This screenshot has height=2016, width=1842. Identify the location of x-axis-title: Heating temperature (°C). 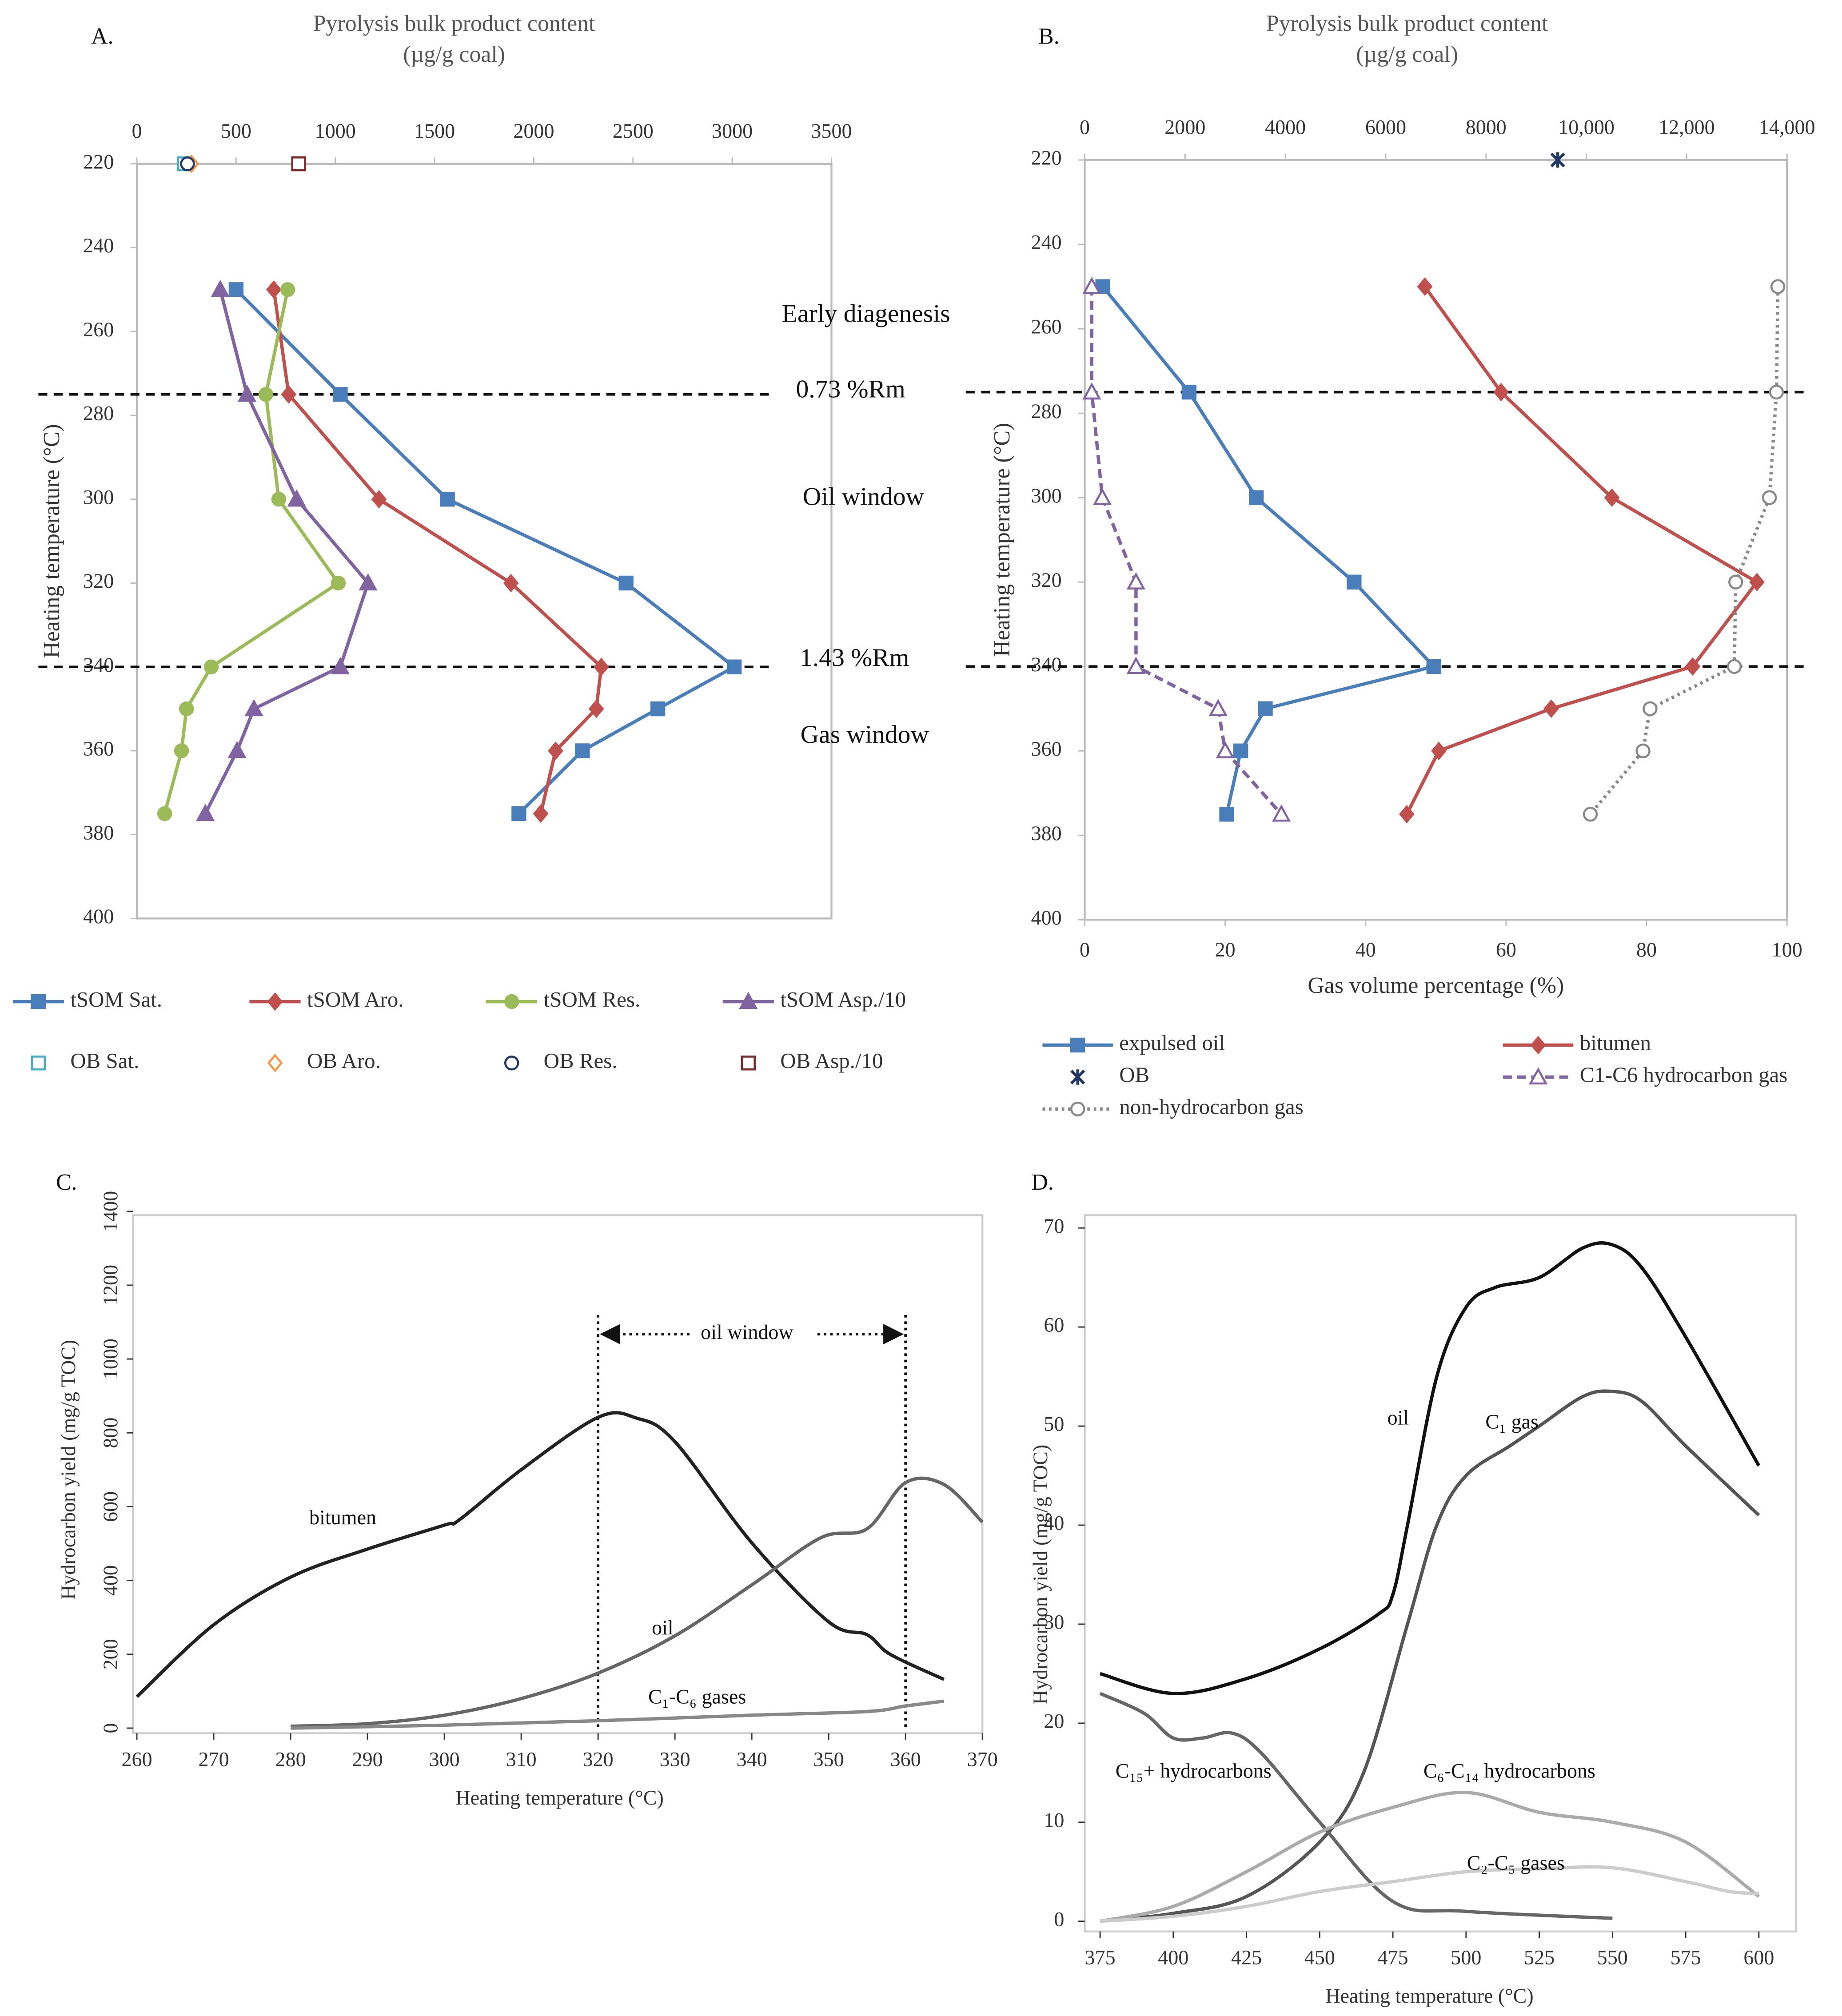
(1429, 1996).